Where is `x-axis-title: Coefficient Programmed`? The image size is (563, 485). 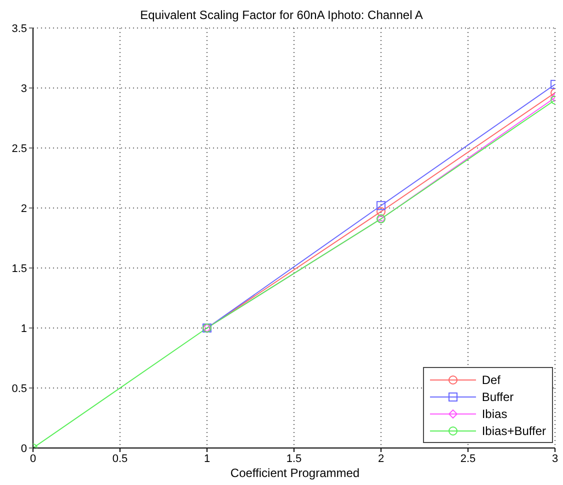 x-axis-title: Coefficient Programmed is located at coordinates (295, 473).